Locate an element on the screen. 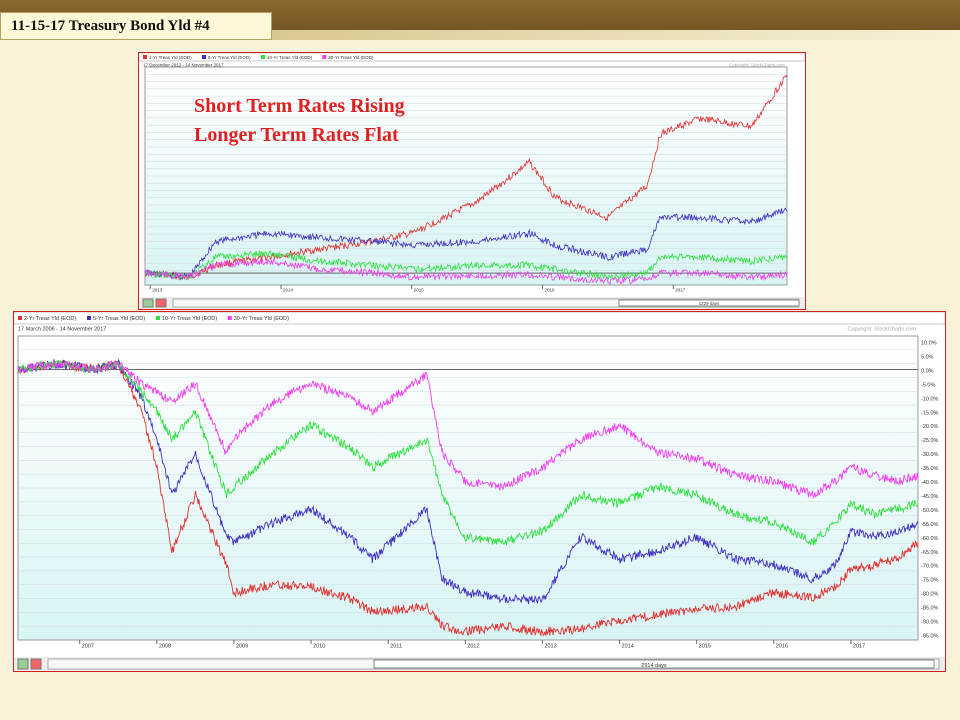 The width and height of the screenshot is (960, 720). x-tick-label: 2009 is located at coordinates (242, 647).